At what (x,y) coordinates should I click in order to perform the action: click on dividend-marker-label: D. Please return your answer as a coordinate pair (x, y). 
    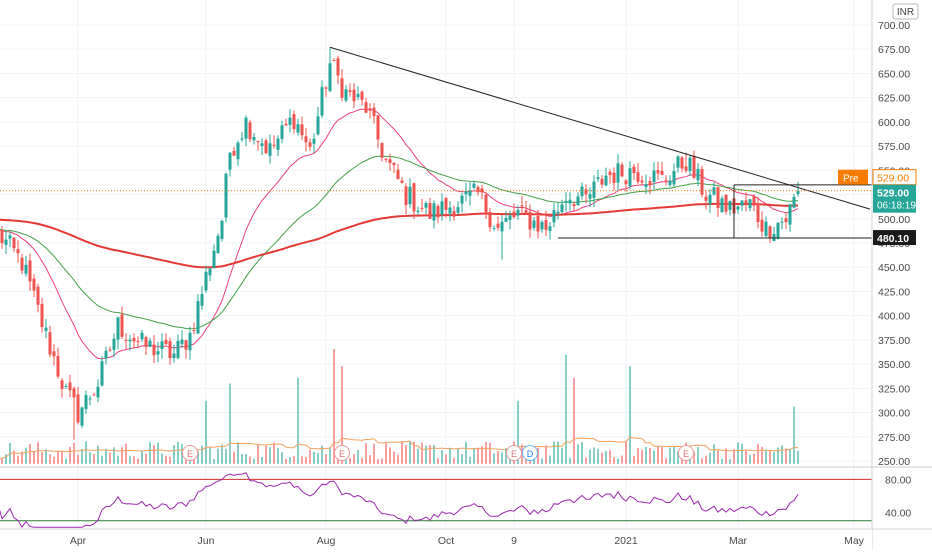
    Looking at the image, I should click on (530, 454).